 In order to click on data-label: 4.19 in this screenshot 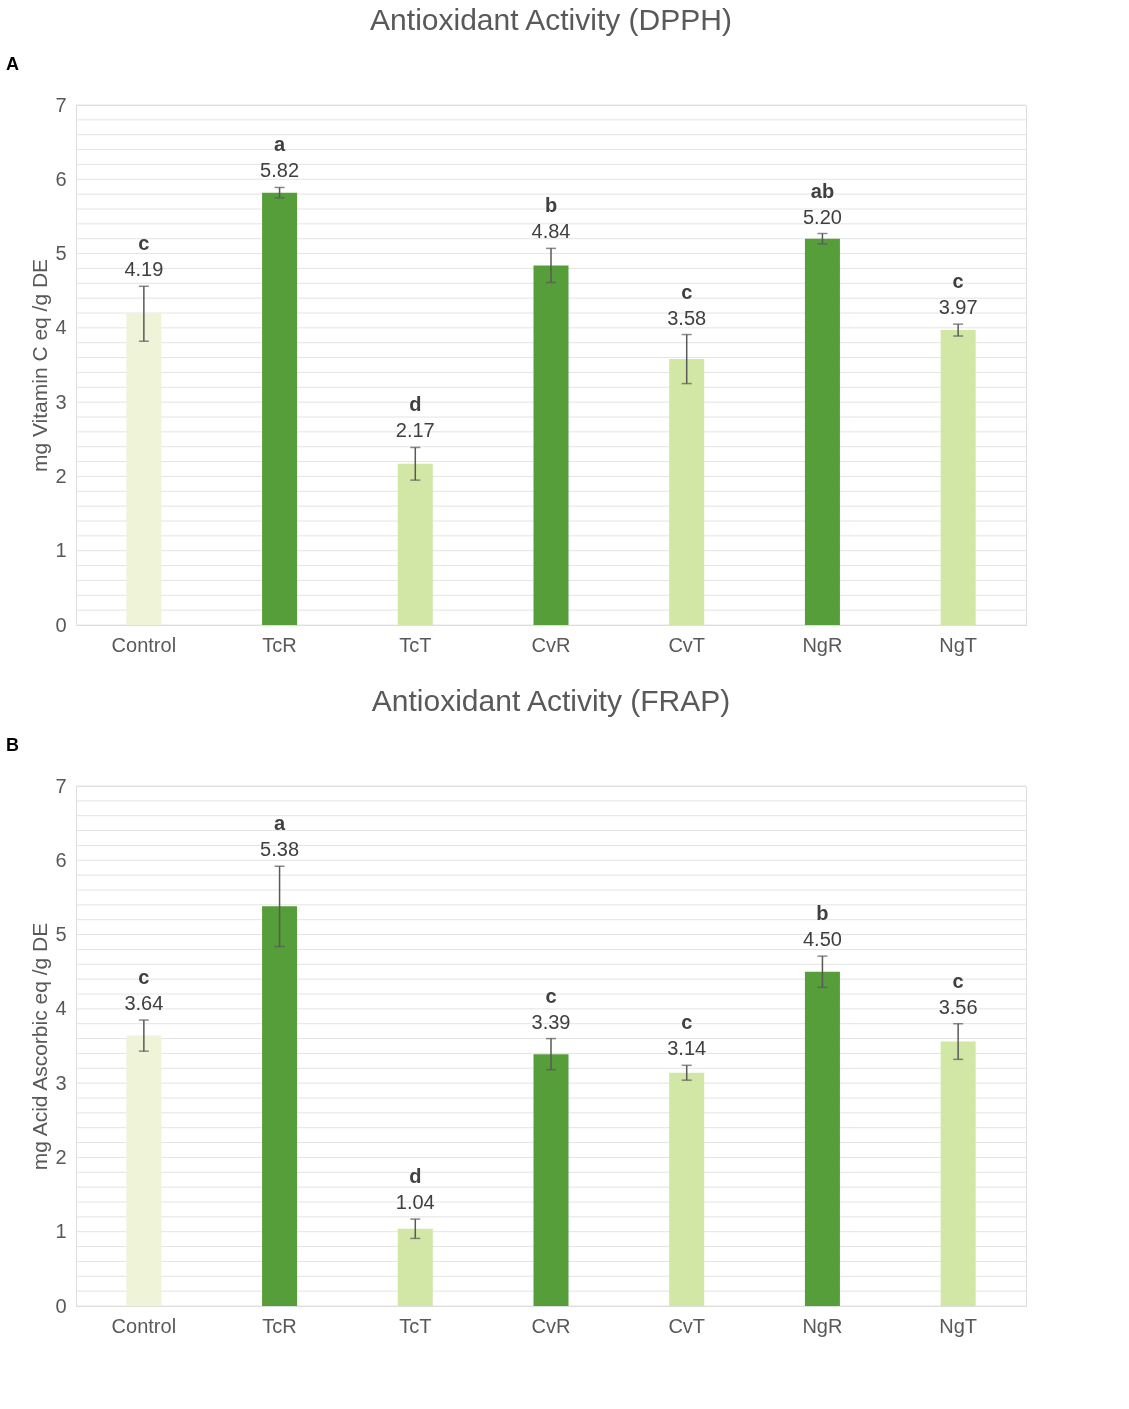, I will do `click(144, 269)`.